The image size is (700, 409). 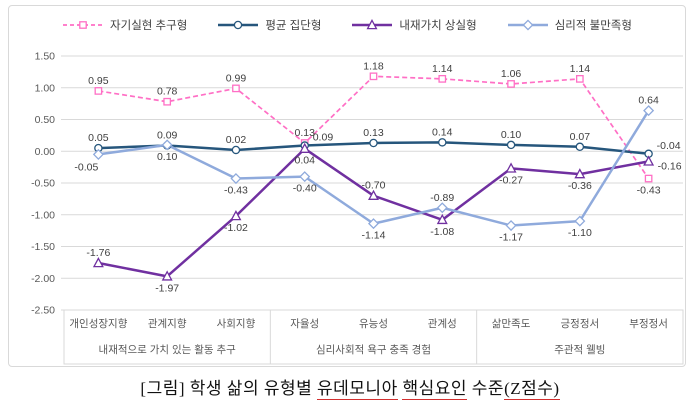 I want to click on x-axis-category-label: 개인성장지향, so click(x=98, y=324).